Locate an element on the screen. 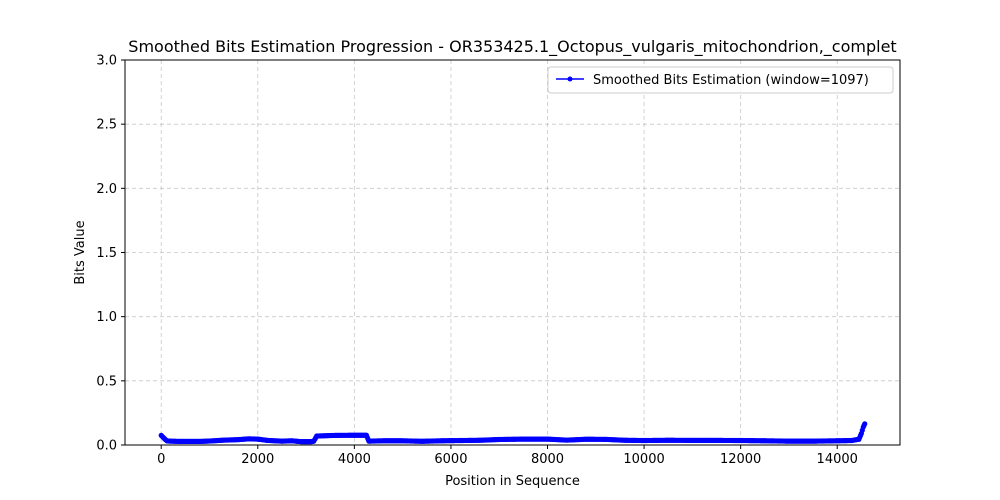 The image size is (1000, 500). legend-label: Smoothed Bits Estimation (window=1097) is located at coordinates (731, 80).